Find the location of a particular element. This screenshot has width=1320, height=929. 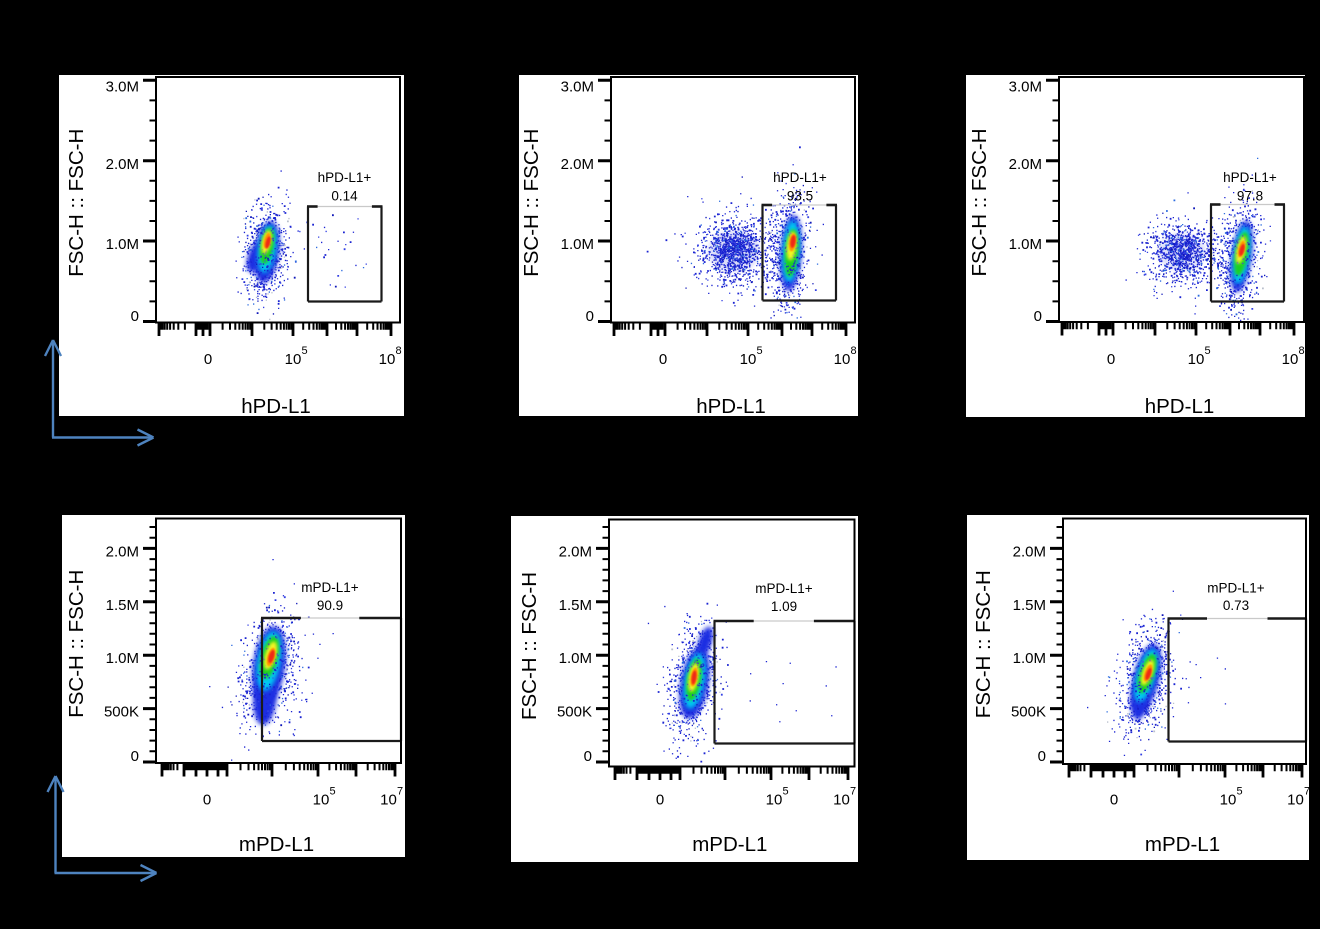

svg-text: 0.73 is located at coordinates (1236, 605).